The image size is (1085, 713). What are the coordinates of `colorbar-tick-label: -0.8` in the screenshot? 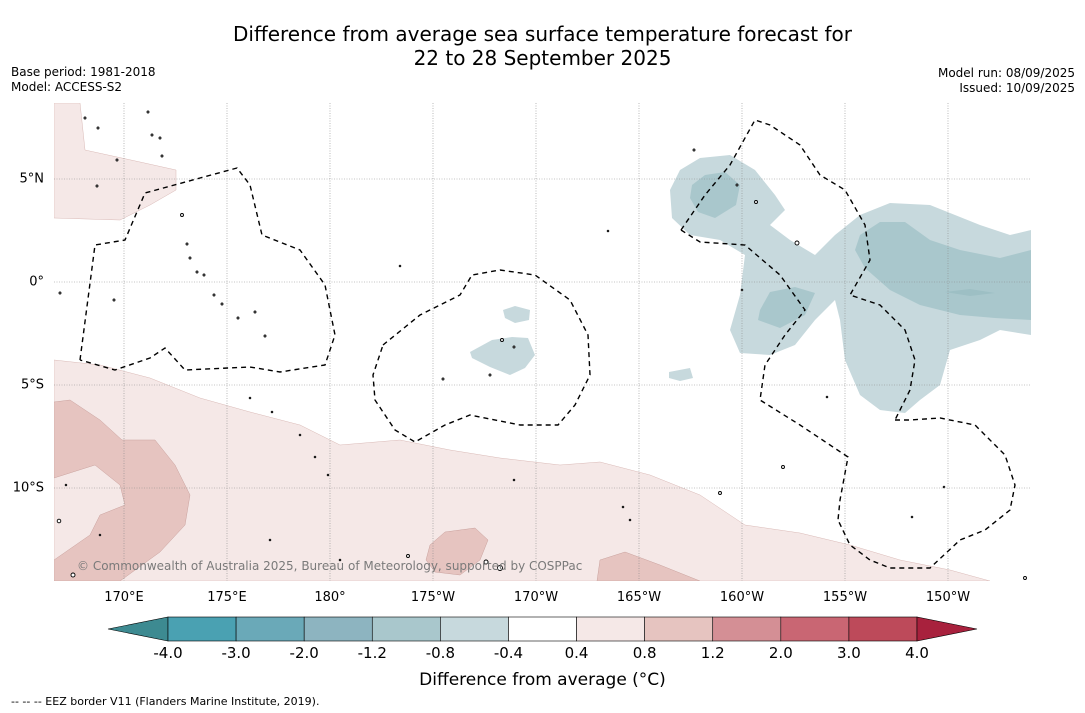 It's located at (440, 653).